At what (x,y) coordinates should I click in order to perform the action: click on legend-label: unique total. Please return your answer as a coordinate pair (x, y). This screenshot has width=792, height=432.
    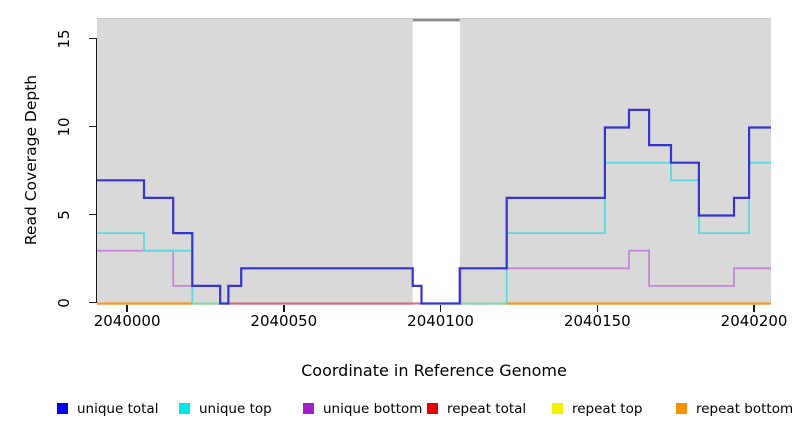
    Looking at the image, I should click on (118, 409).